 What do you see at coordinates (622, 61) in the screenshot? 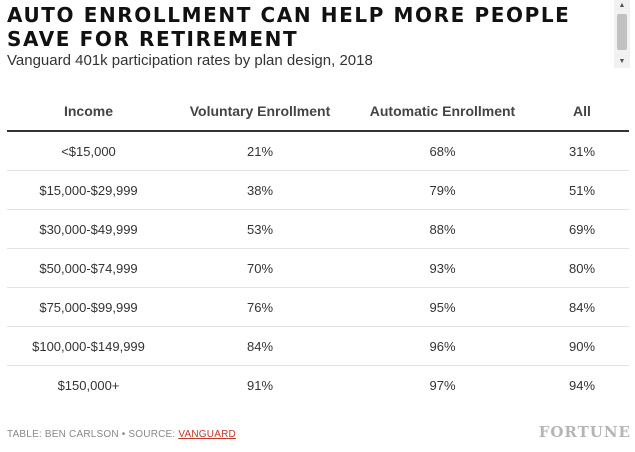
I see `scroll-down-arrow-icon: ▼` at bounding box center [622, 61].